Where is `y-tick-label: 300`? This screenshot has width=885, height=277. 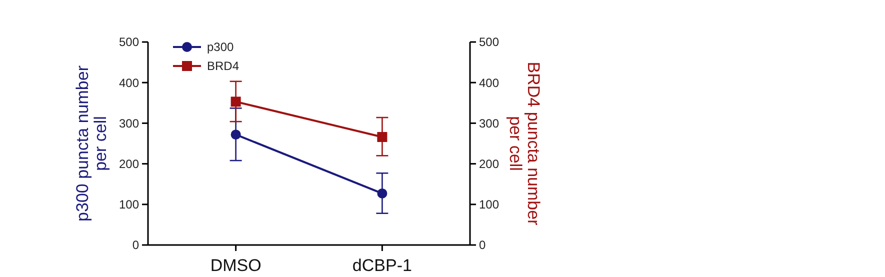 y-tick-label: 300 is located at coordinates (129, 123).